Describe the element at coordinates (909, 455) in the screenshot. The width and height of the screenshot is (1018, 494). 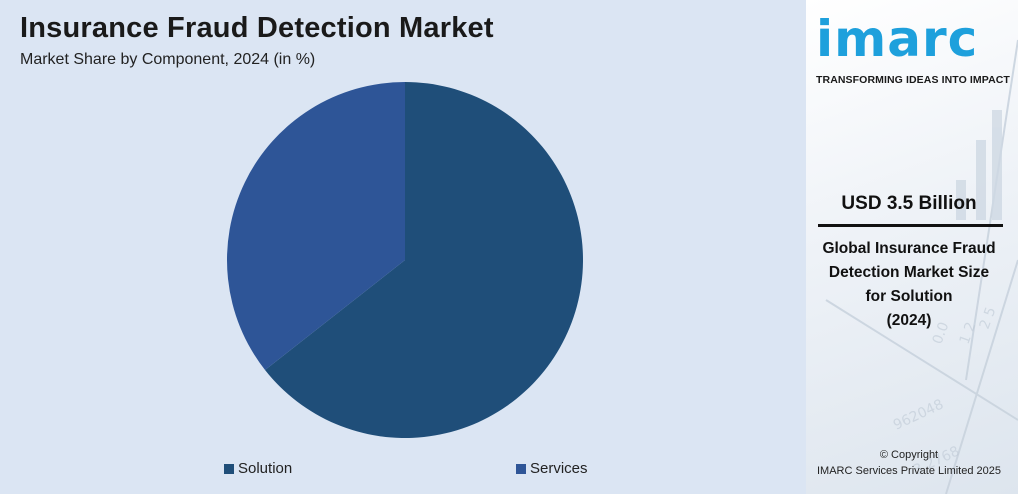
I see `copyright-label: © Copyright` at that location.